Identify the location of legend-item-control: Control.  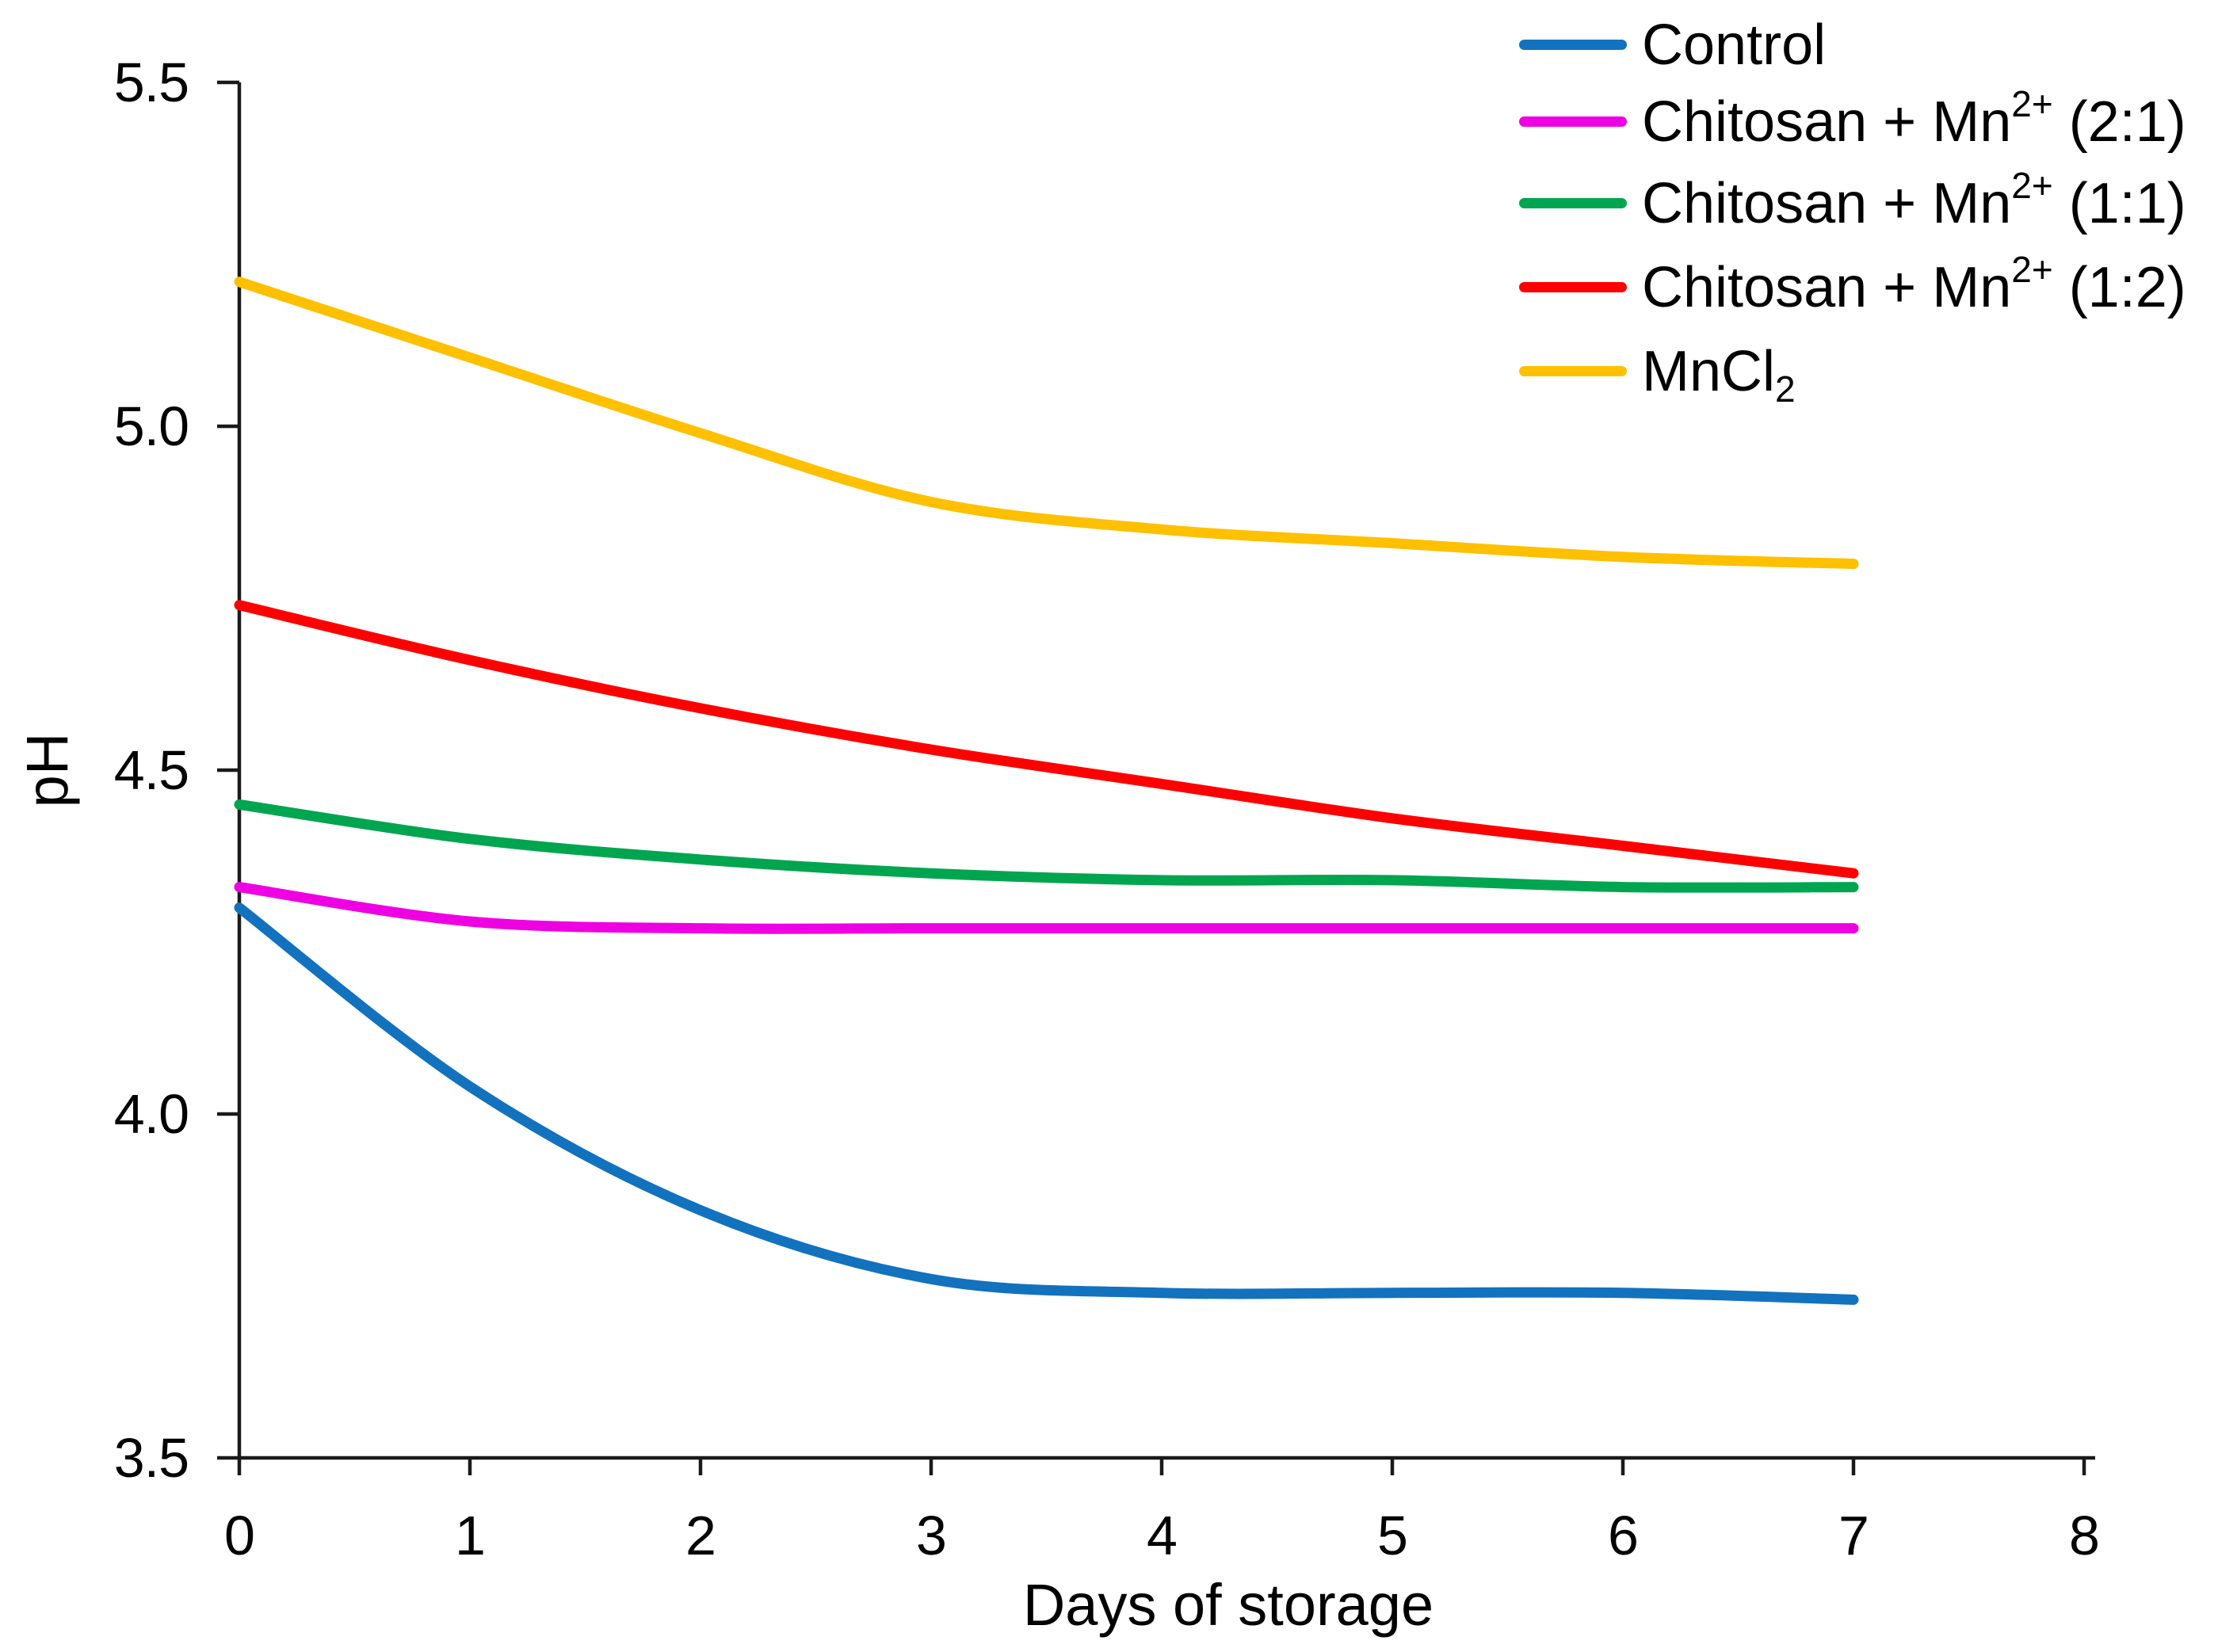
(1672, 45).